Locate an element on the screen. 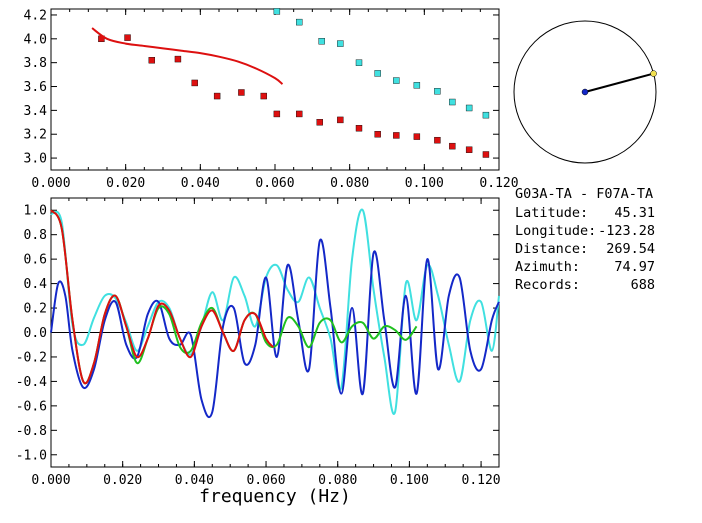 The width and height of the screenshot is (702, 523). correlation-x-tick-label: 0.100 is located at coordinates (409, 480).